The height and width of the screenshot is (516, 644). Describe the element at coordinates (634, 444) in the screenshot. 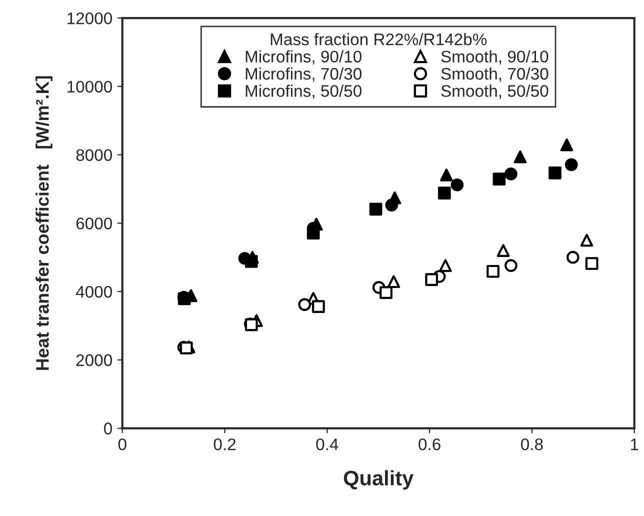

I see `x-tick-label: 1` at that location.